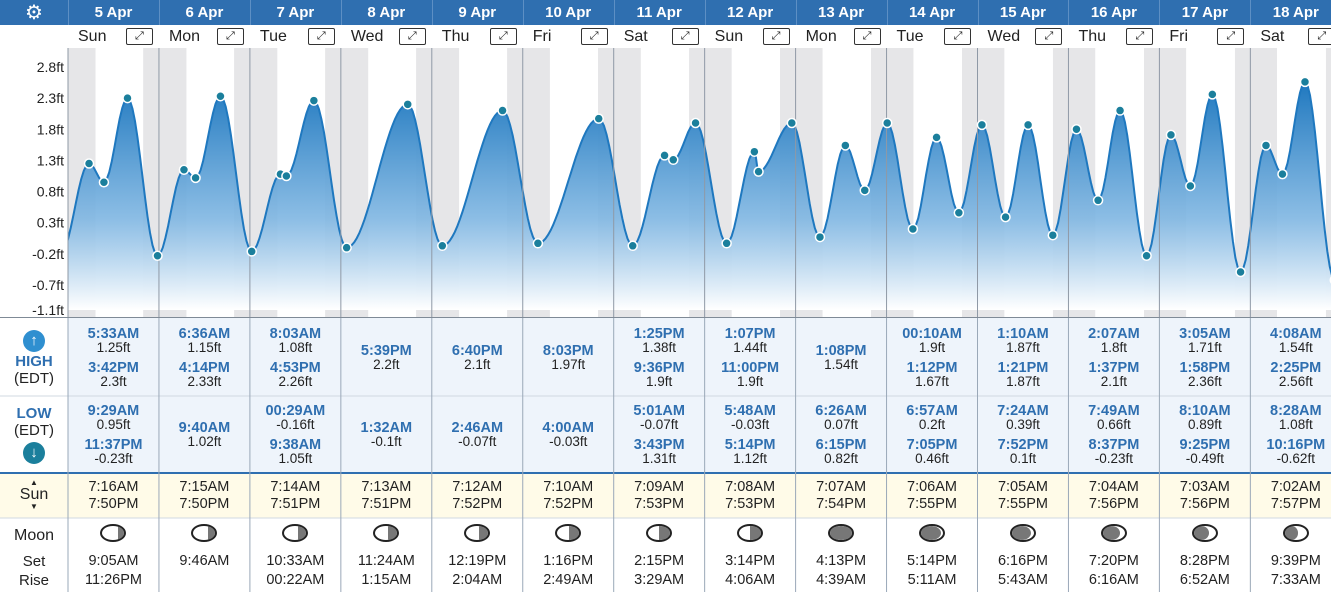 This screenshot has width=1331, height=592. What do you see at coordinates (1290, 438) in the screenshot?
I see `low-cell: 8:28AM 1.08ft 10:16PM -0.62ft` at bounding box center [1290, 438].